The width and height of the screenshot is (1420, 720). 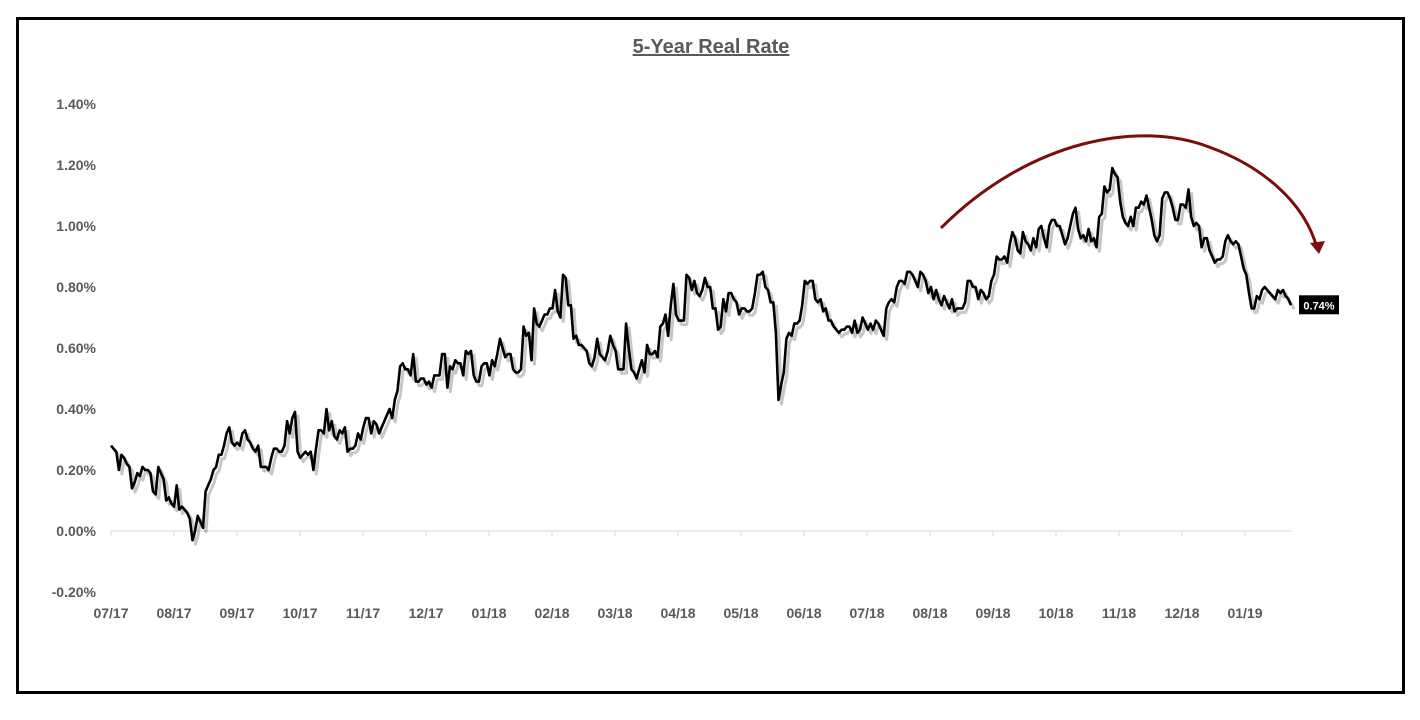 I want to click on x-tick-label: 01/19, so click(x=1244, y=613).